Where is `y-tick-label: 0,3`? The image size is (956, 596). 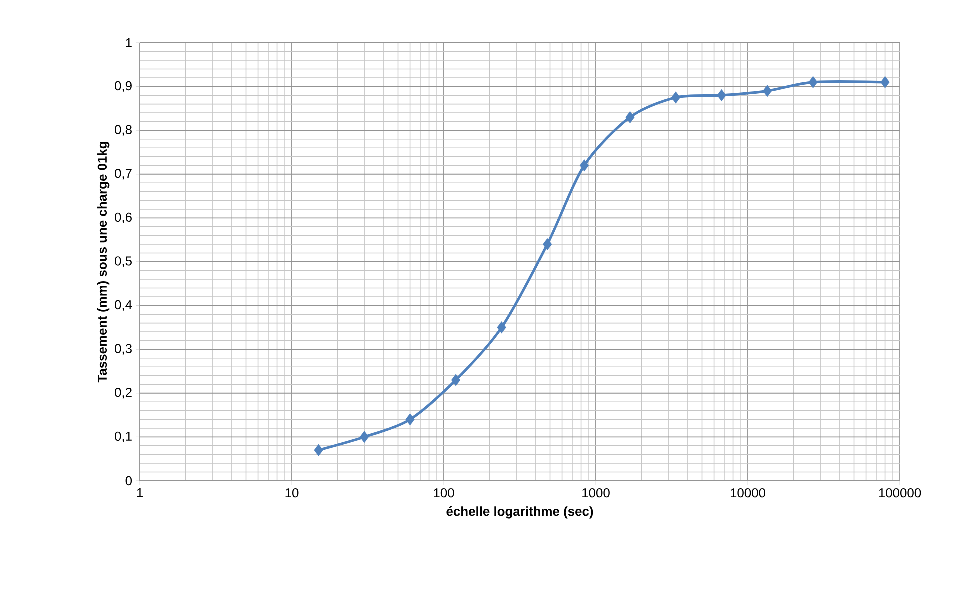 y-tick-label: 0,3 is located at coordinates (123, 349).